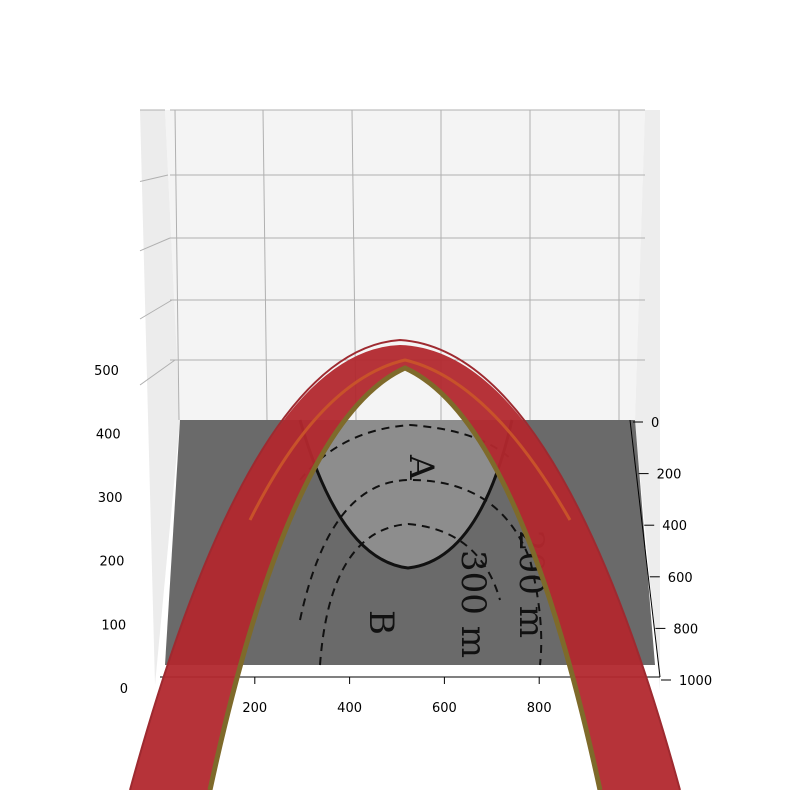  What do you see at coordinates (108, 434) in the screenshot?
I see `z-tick-label: 400` at bounding box center [108, 434].